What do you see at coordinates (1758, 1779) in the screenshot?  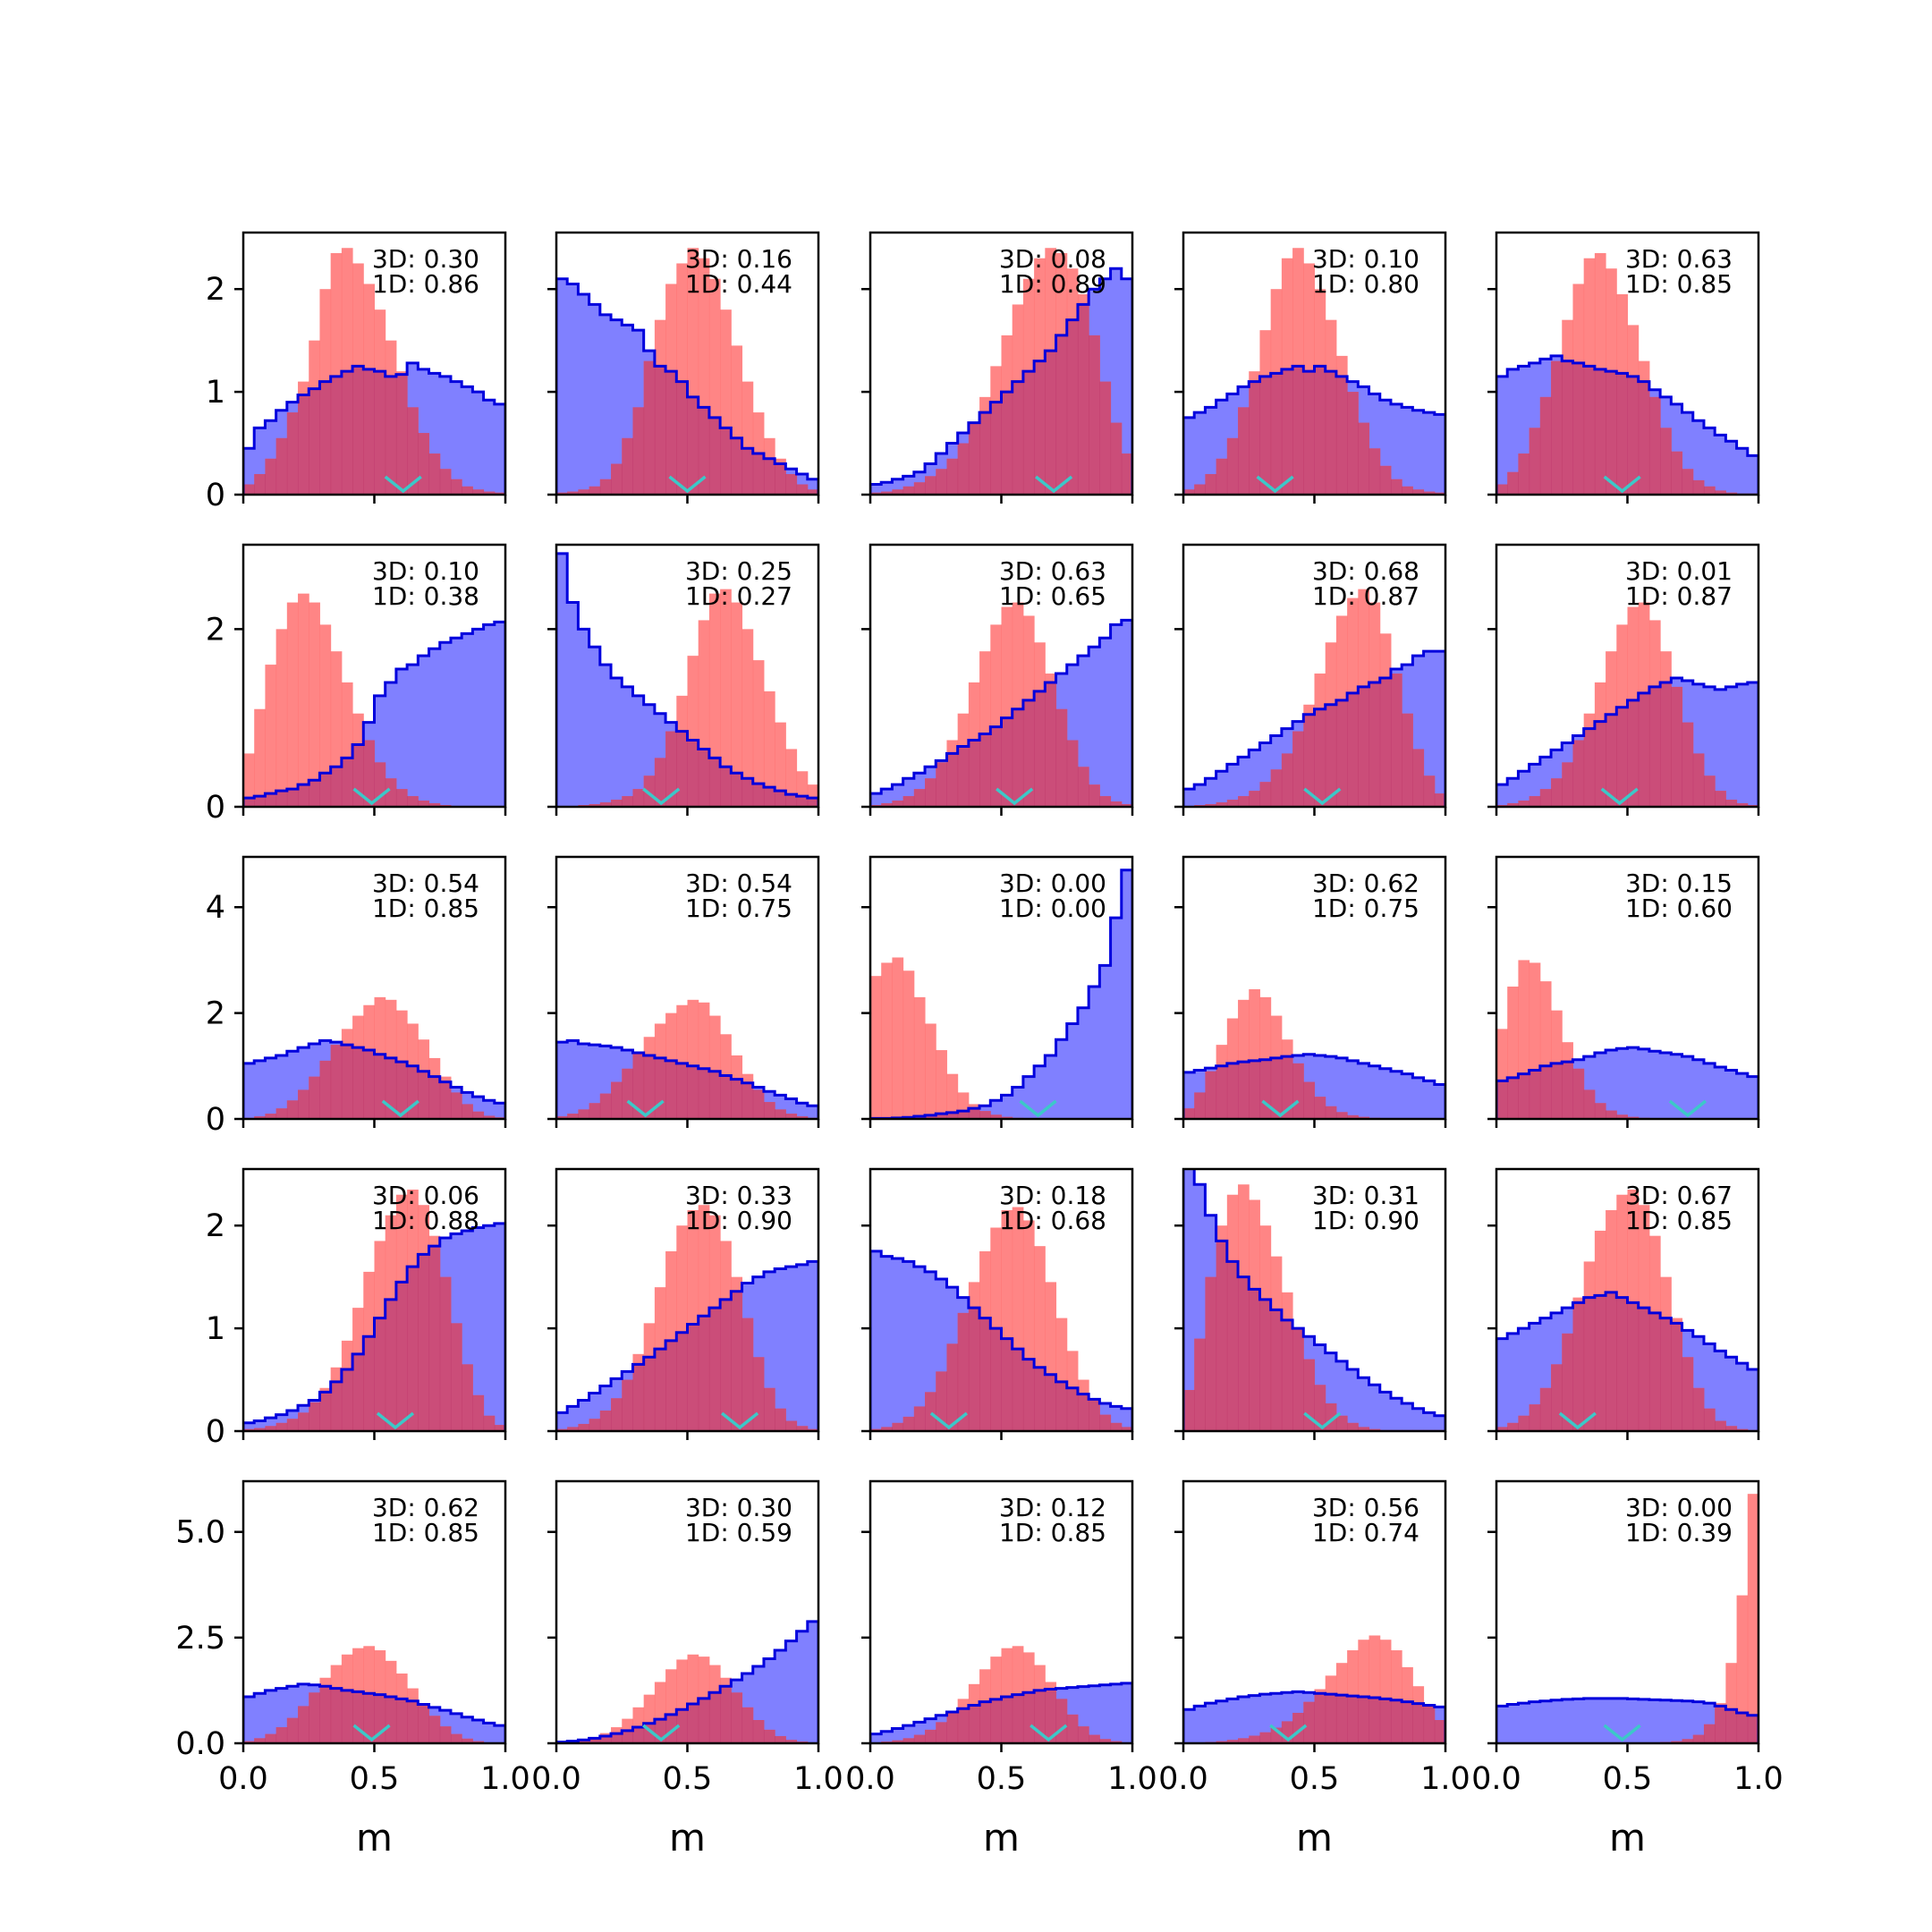 I see `x-tick-label: 1.0` at bounding box center [1758, 1779].